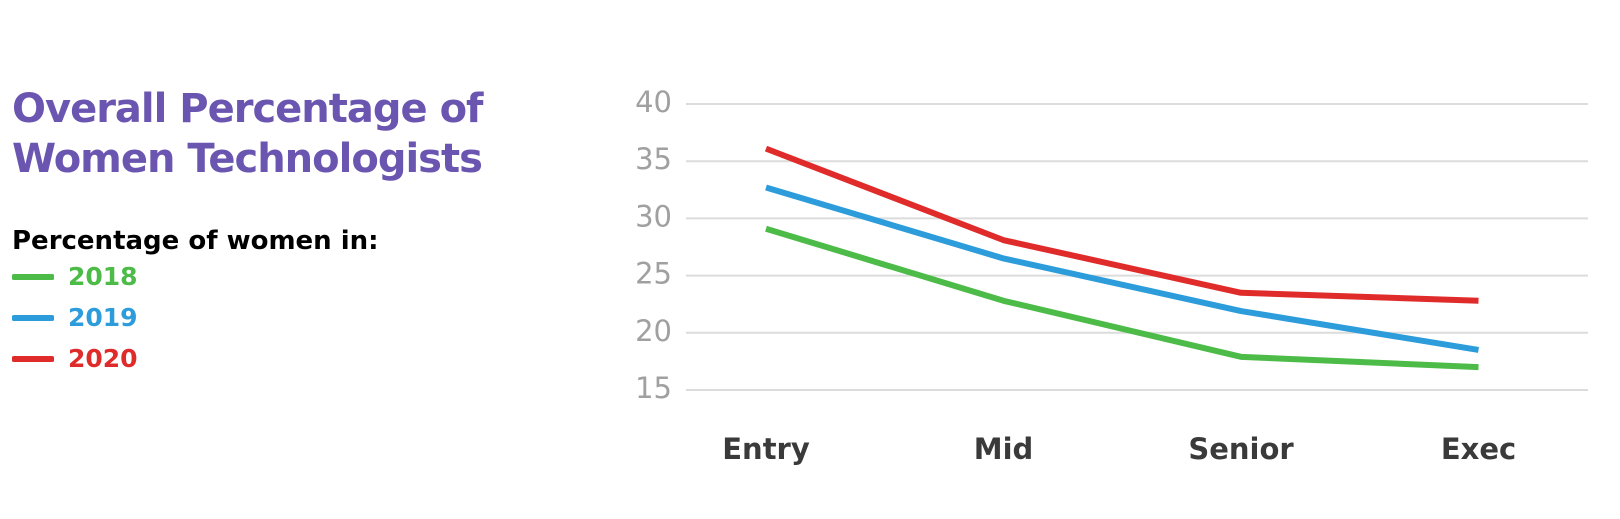 Image resolution: width=1620 pixels, height=519 pixels. I want to click on legend-entry: 2018, so click(252, 276).